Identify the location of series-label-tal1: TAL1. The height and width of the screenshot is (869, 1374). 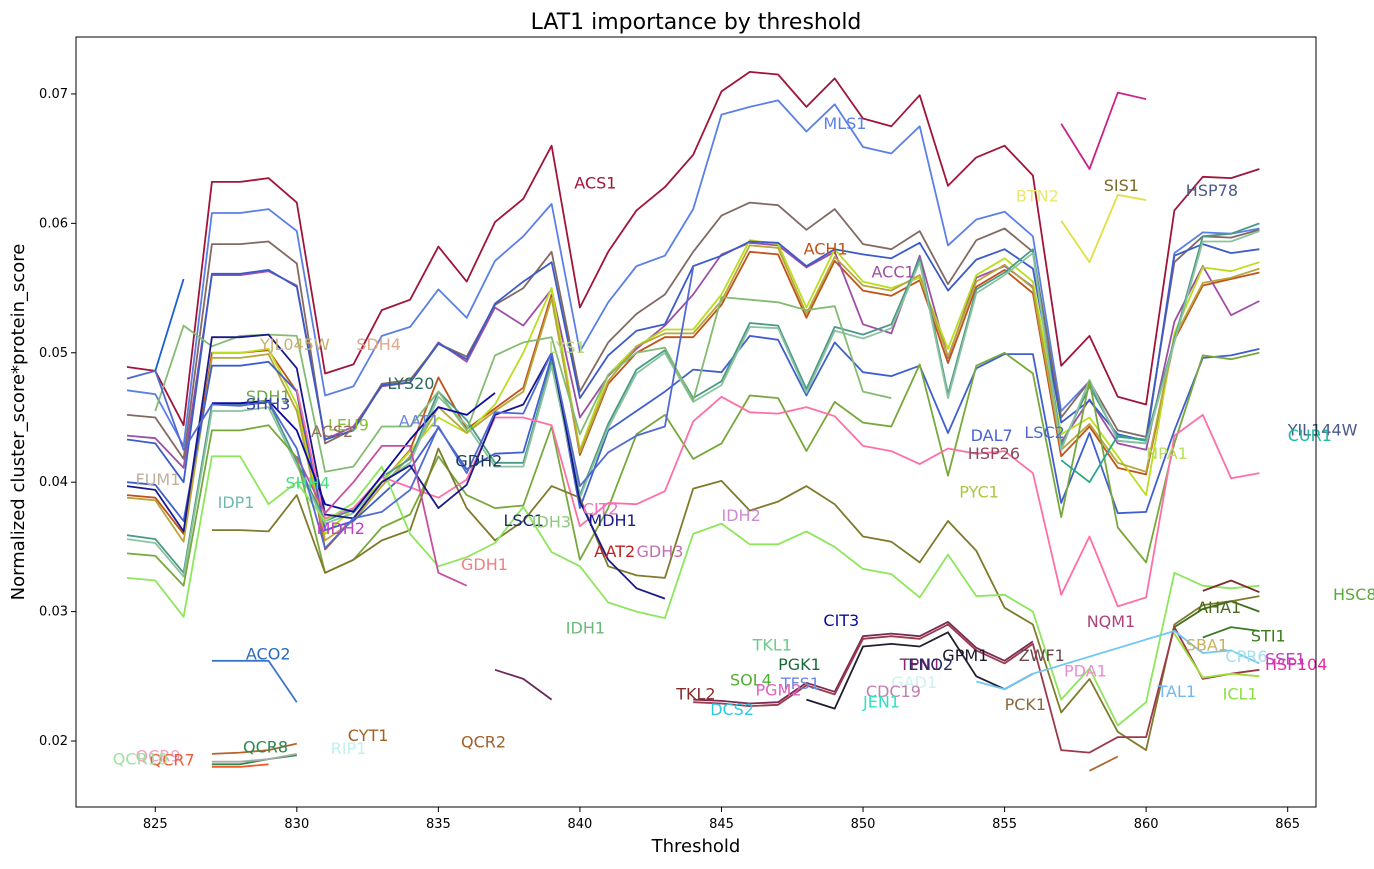
(1177, 691).